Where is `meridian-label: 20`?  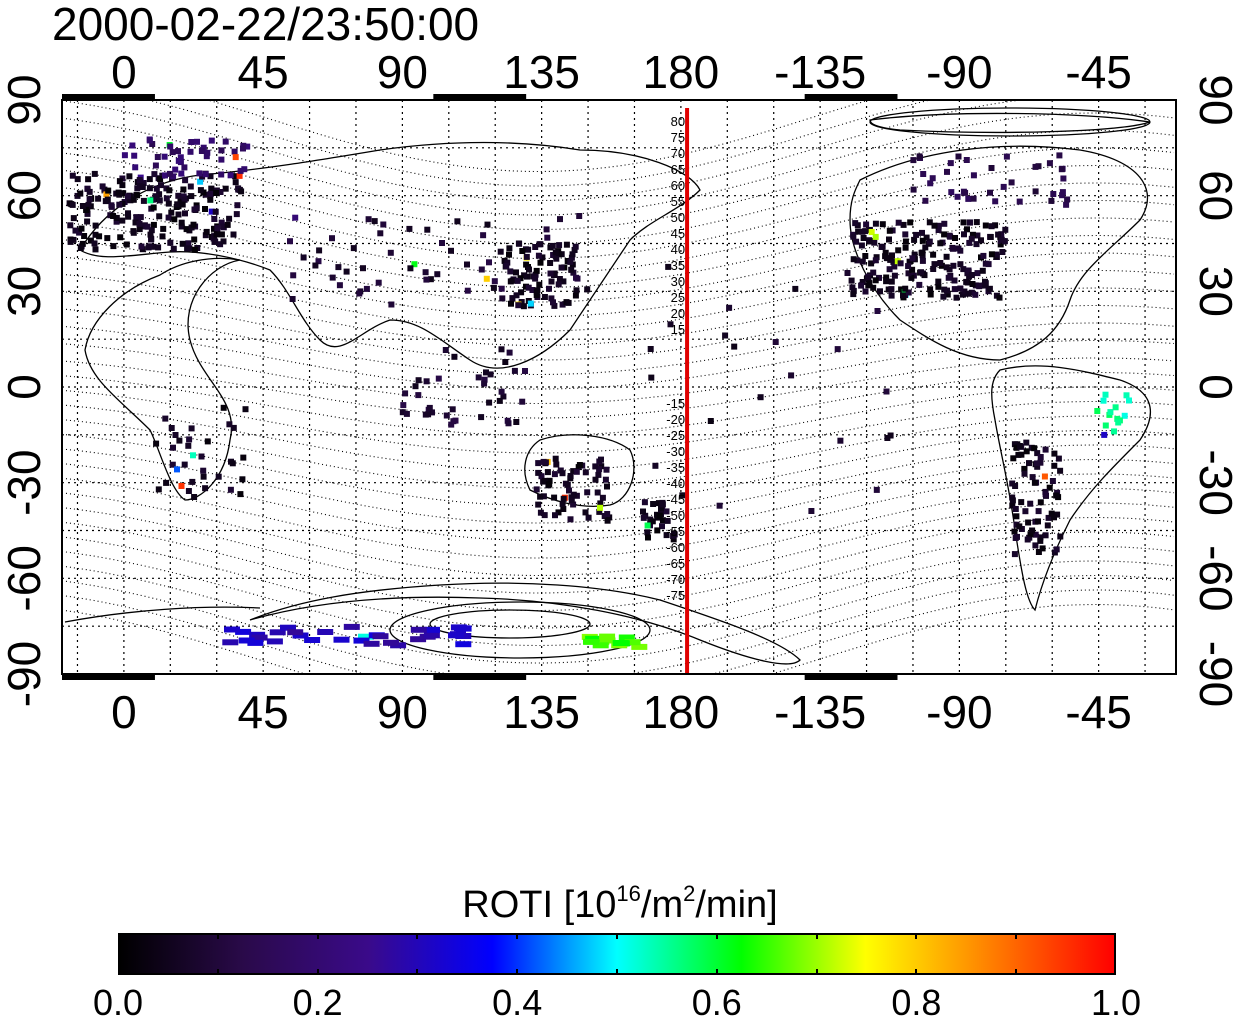
meridian-label: 20 is located at coordinates (678, 313).